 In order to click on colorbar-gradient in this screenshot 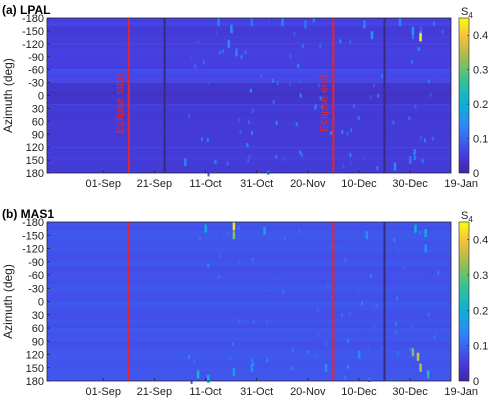, I will do `click(464, 301)`.